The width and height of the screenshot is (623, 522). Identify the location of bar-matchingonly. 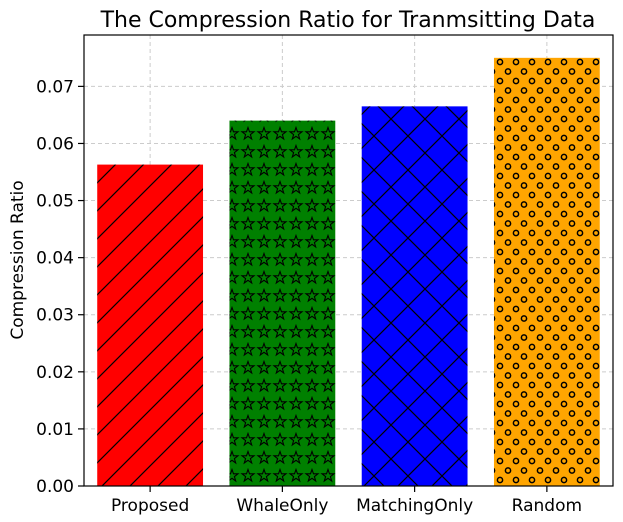
(414, 296).